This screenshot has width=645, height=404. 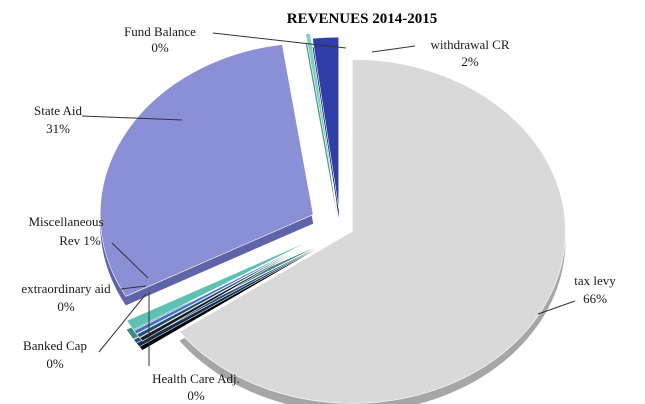 I want to click on label-health-care: Health Care Adj., so click(x=196, y=378).